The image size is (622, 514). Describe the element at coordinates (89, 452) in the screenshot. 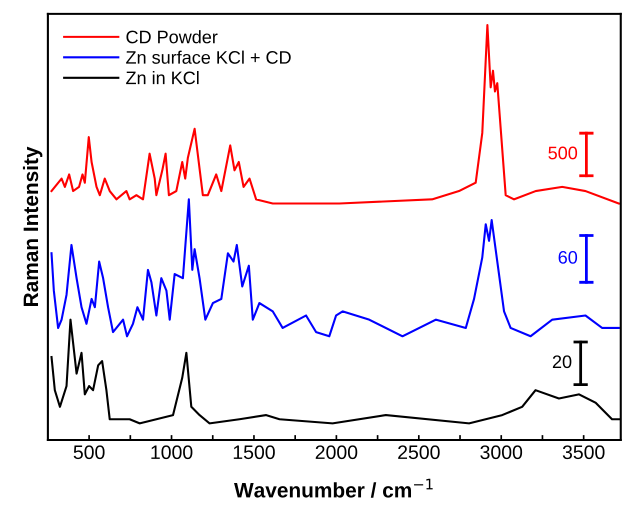

I see `x-tick-label: 500` at that location.